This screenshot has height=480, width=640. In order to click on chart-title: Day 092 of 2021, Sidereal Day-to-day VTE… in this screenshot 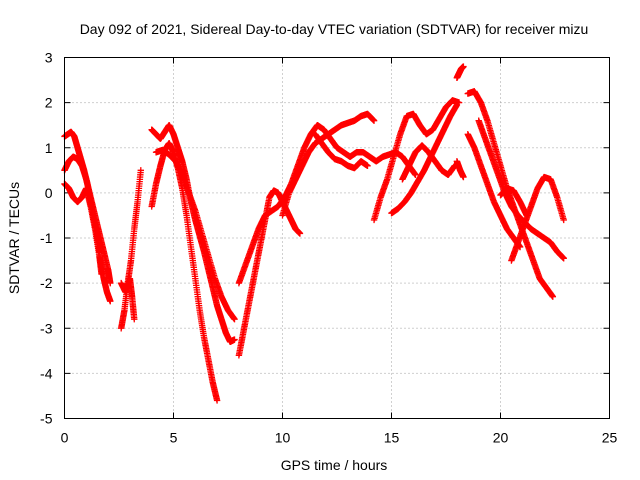, I will do `click(334, 29)`.